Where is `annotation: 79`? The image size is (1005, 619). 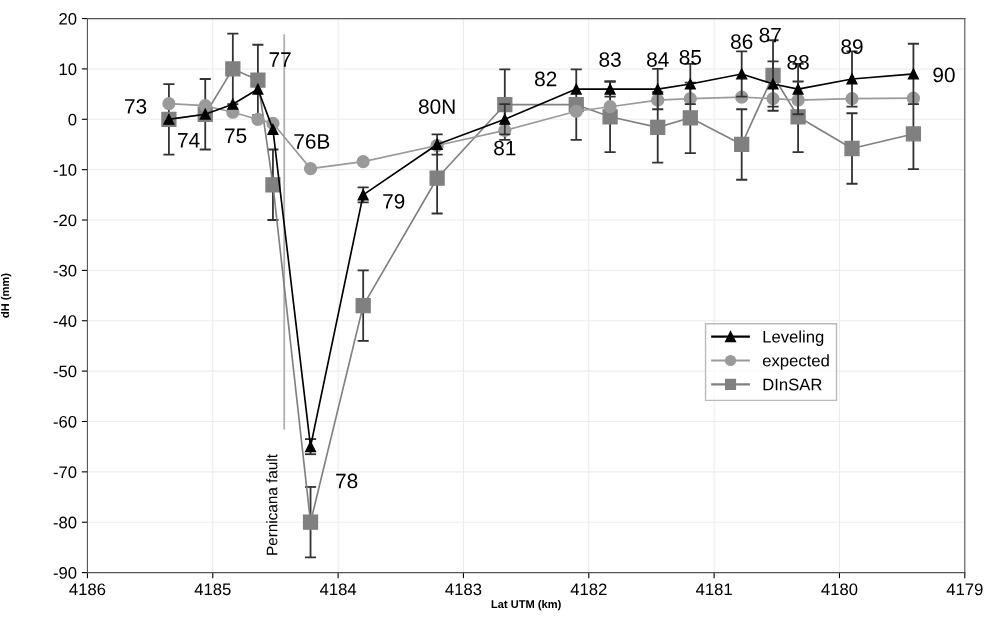 annotation: 79 is located at coordinates (394, 201).